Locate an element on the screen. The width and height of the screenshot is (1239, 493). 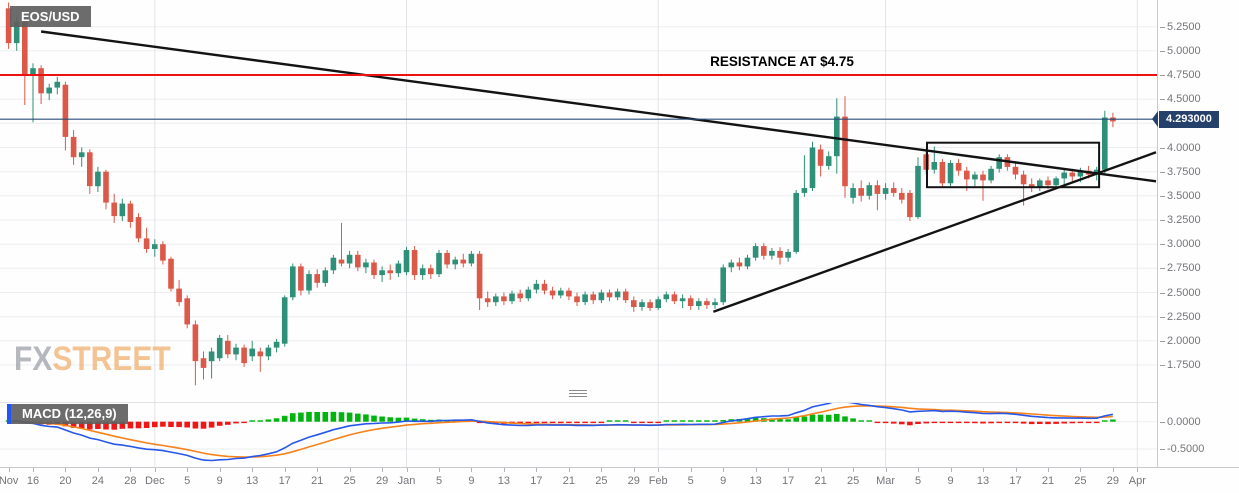
macd-chart-canvas is located at coordinates (578, 435).